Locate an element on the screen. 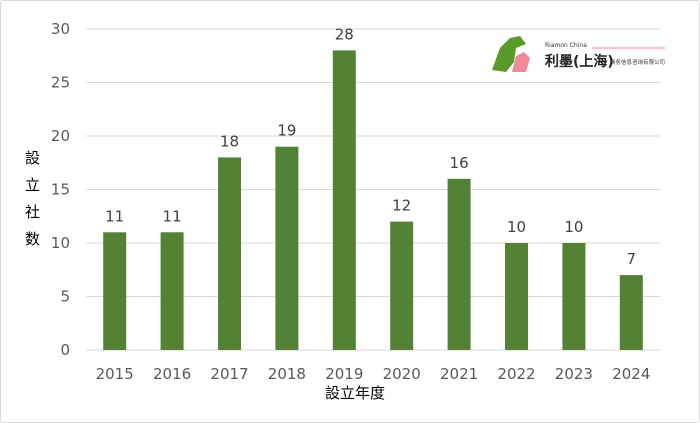  y-tick-label: 5 is located at coordinates (65, 297).